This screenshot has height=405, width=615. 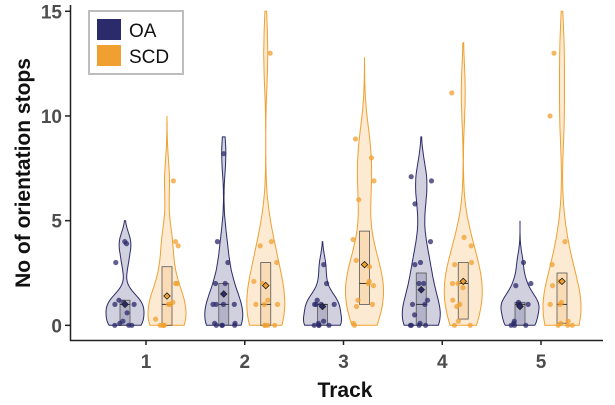 I want to click on x-tick-label: 4, so click(x=442, y=362).